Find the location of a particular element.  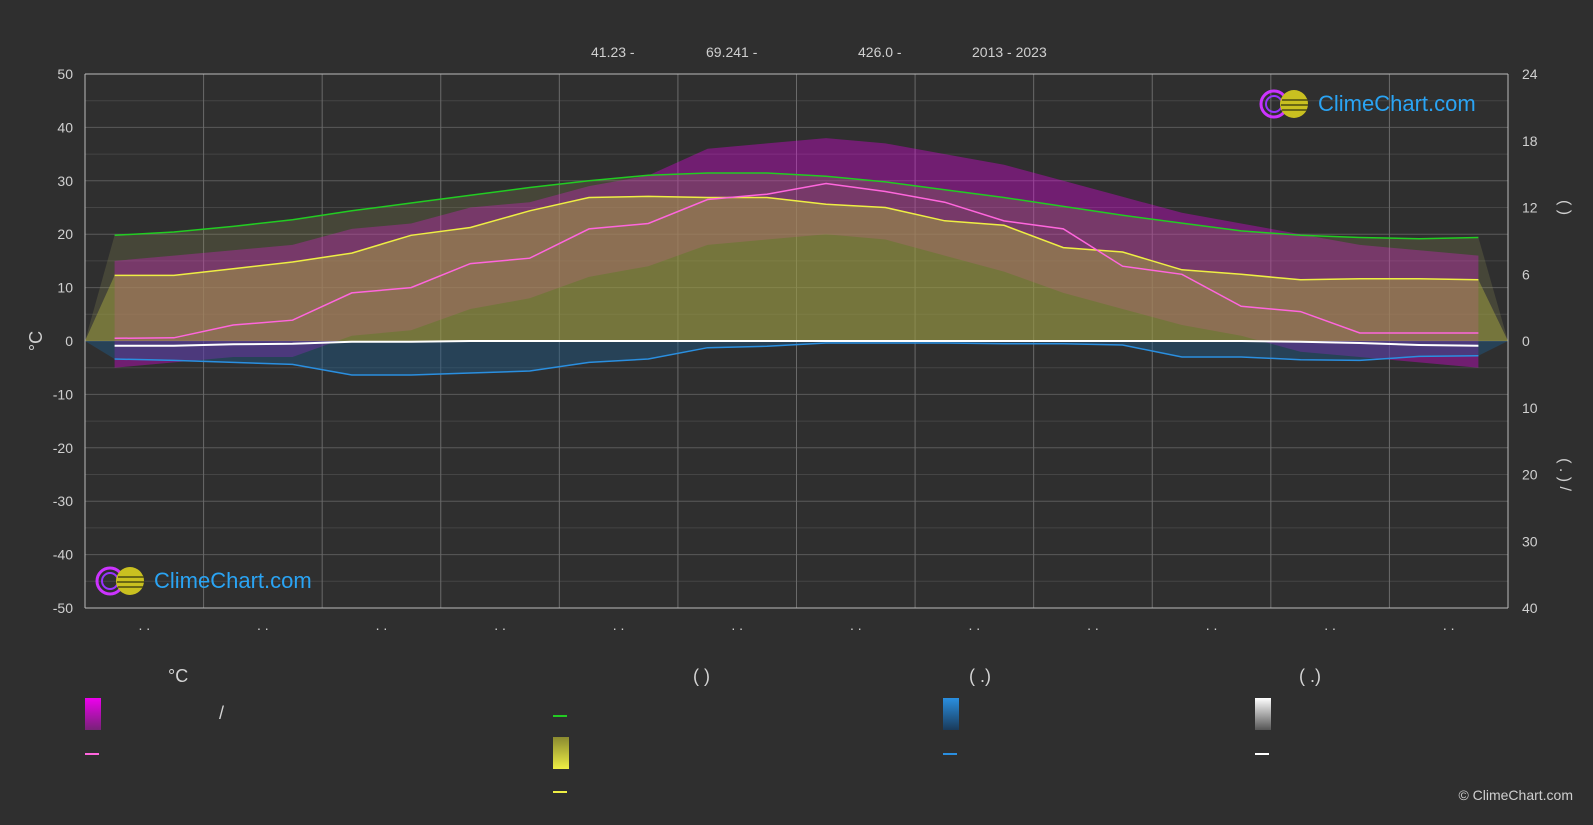

y-tick-label-right-hours: 6 is located at coordinates (1526, 274).